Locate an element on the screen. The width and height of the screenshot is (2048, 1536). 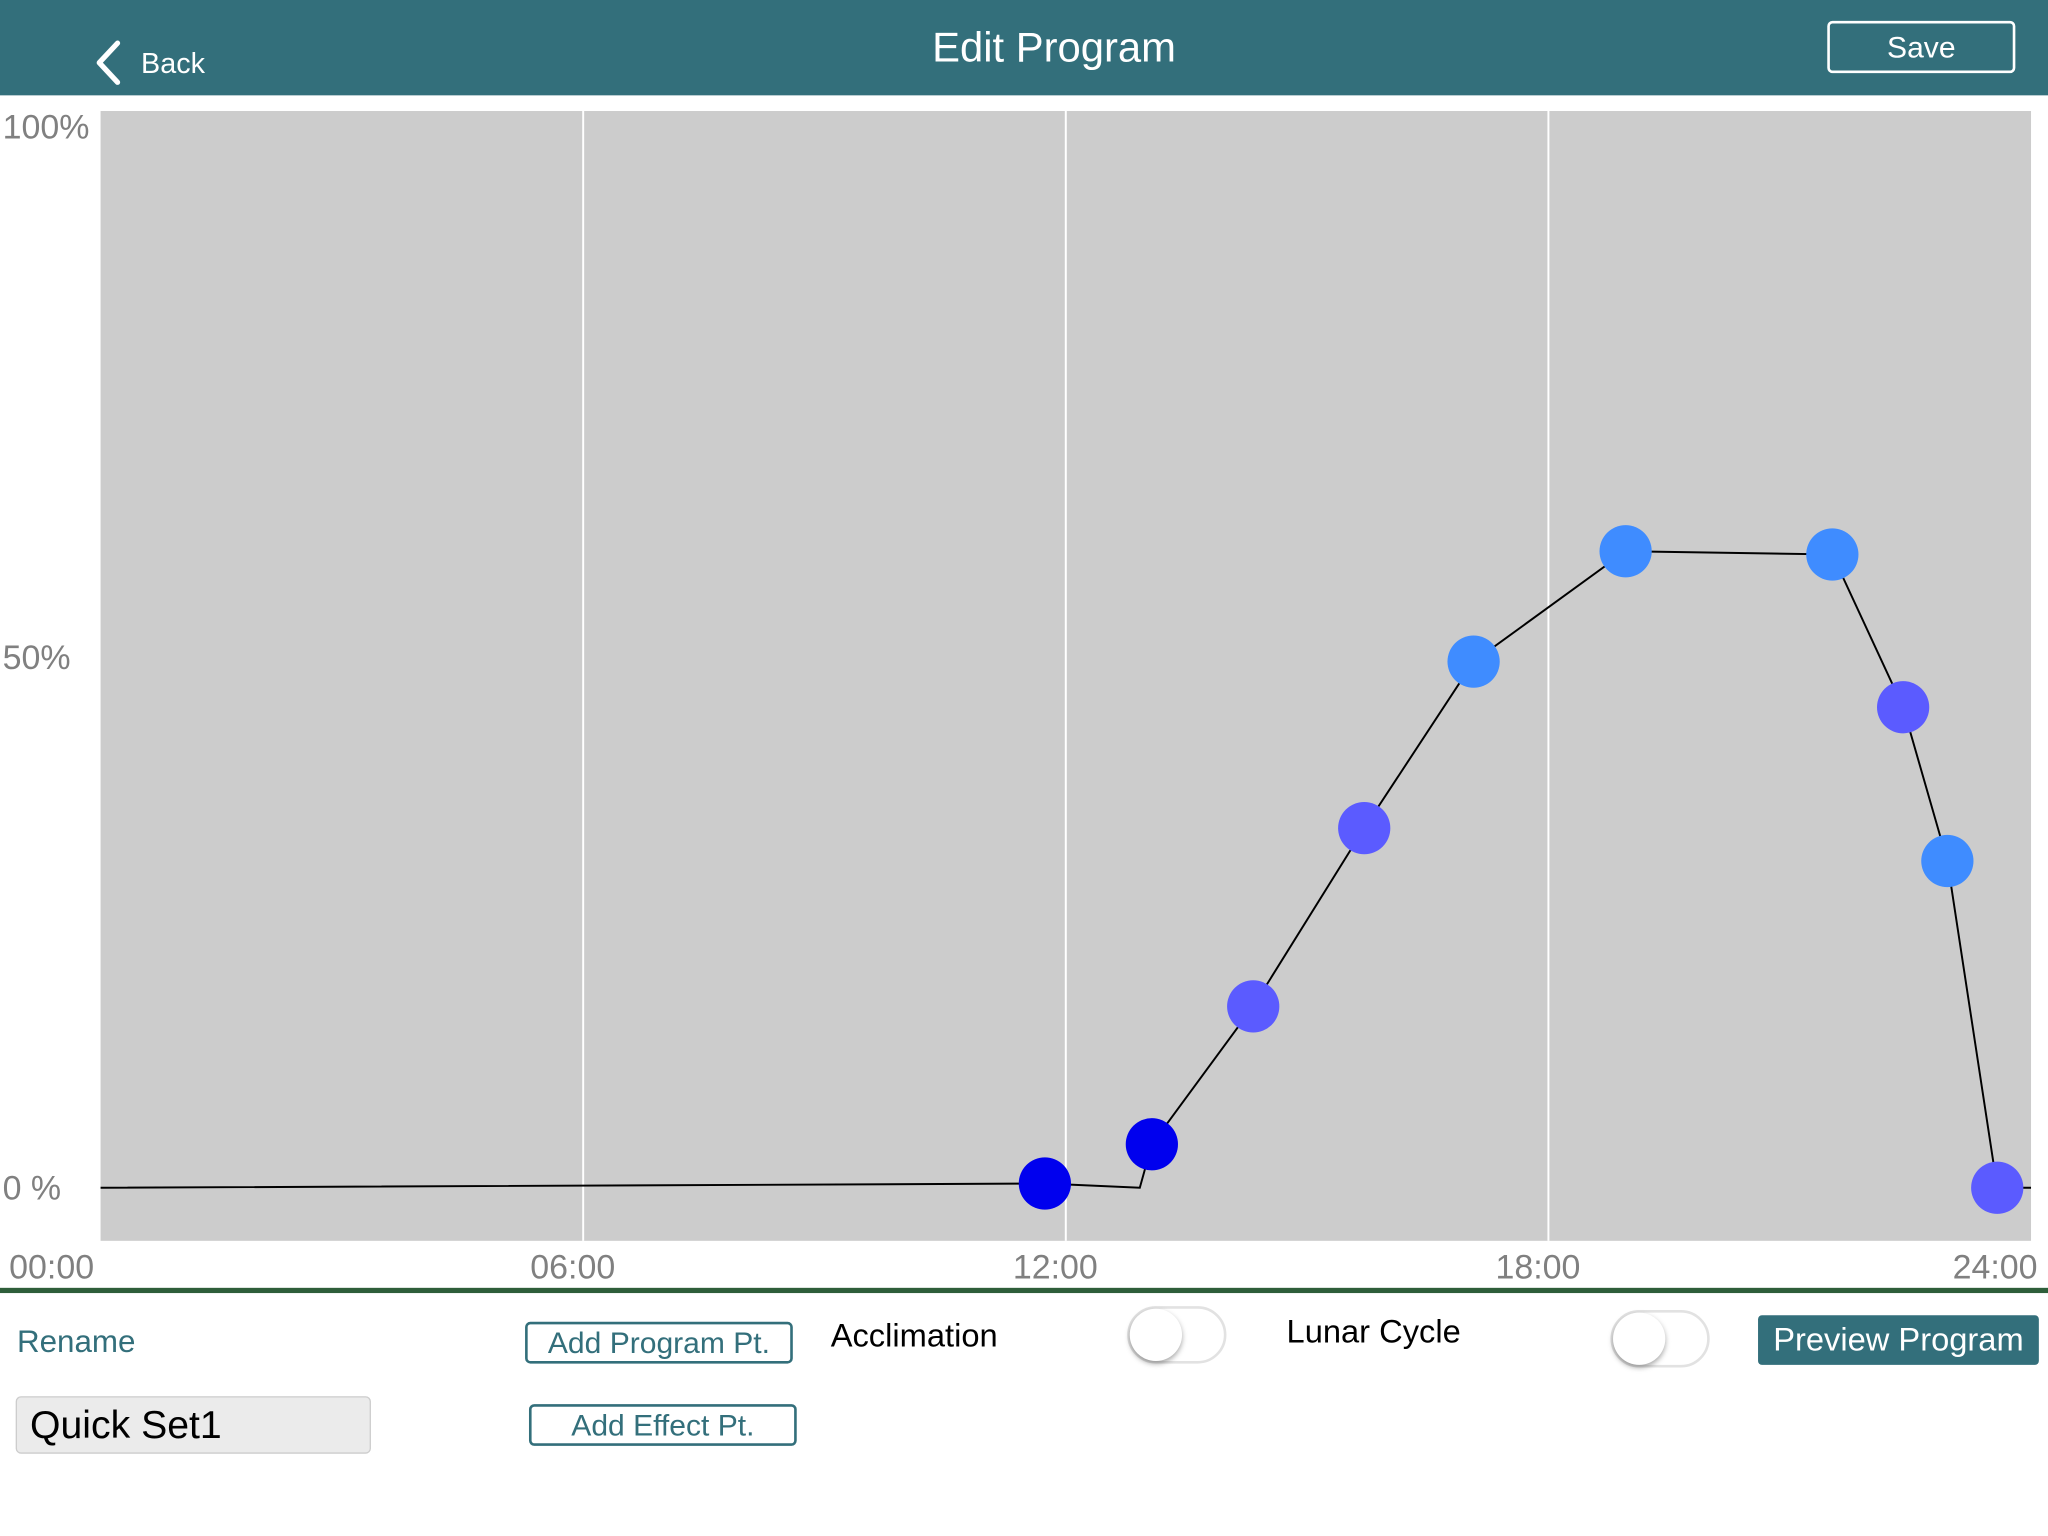
name-input: Quick Set1 is located at coordinates (193, 1425).